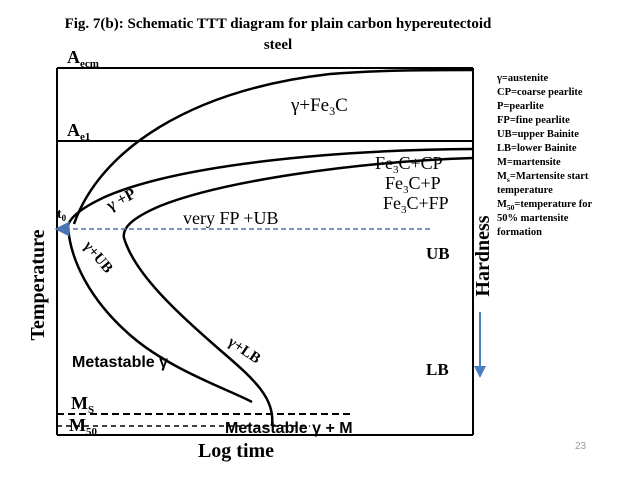 This screenshot has width=638, height=478. I want to click on legend-austenite: γ=austenite, so click(522, 78).